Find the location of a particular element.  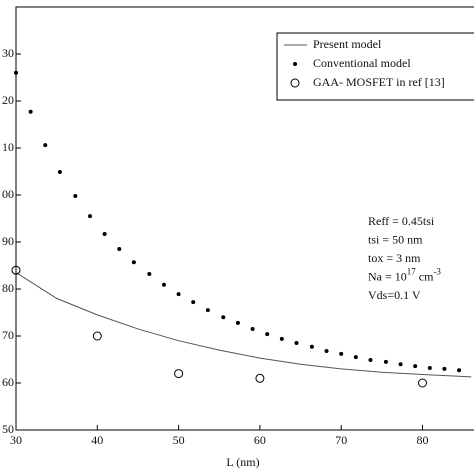

x-tick-label: 40 is located at coordinates (97, 440).